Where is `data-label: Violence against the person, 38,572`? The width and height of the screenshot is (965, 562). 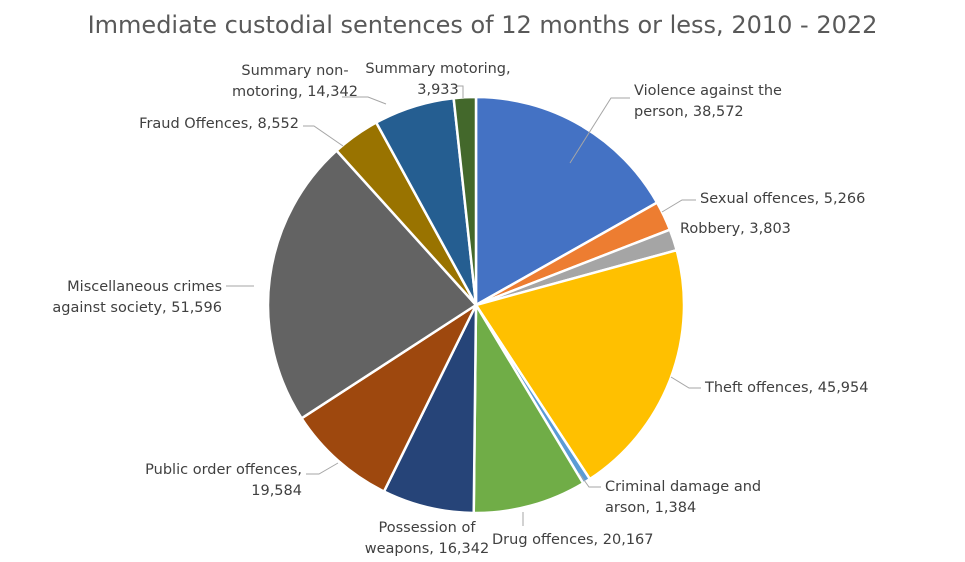
data-label: Violence against the person, 38,572 is located at coordinates (708, 101).